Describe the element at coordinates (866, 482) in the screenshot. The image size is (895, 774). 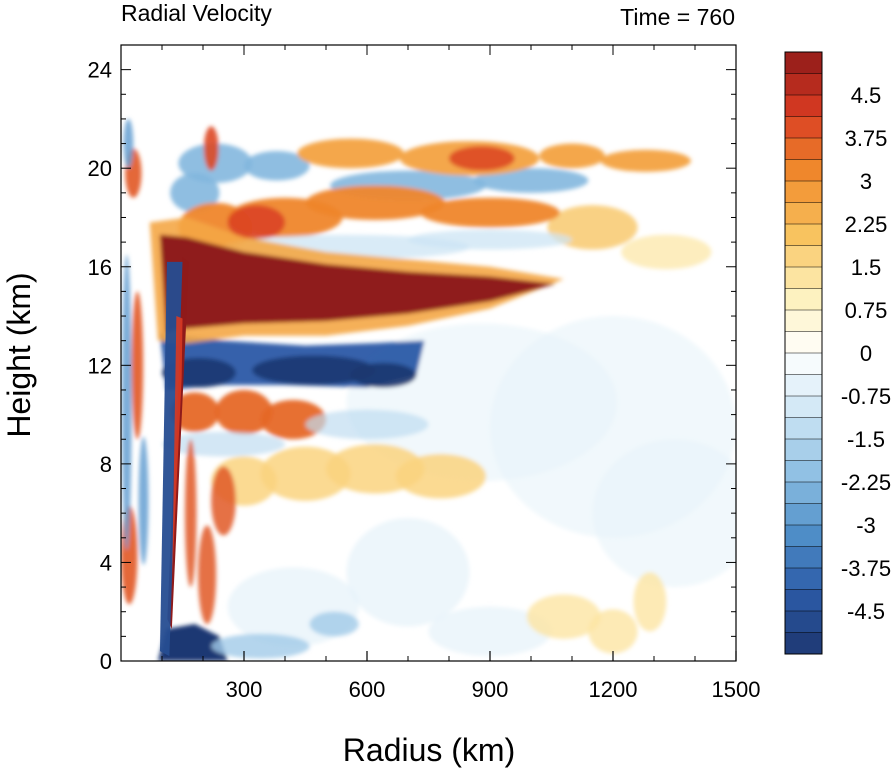
I see `colorbar-label: -2.25` at that location.